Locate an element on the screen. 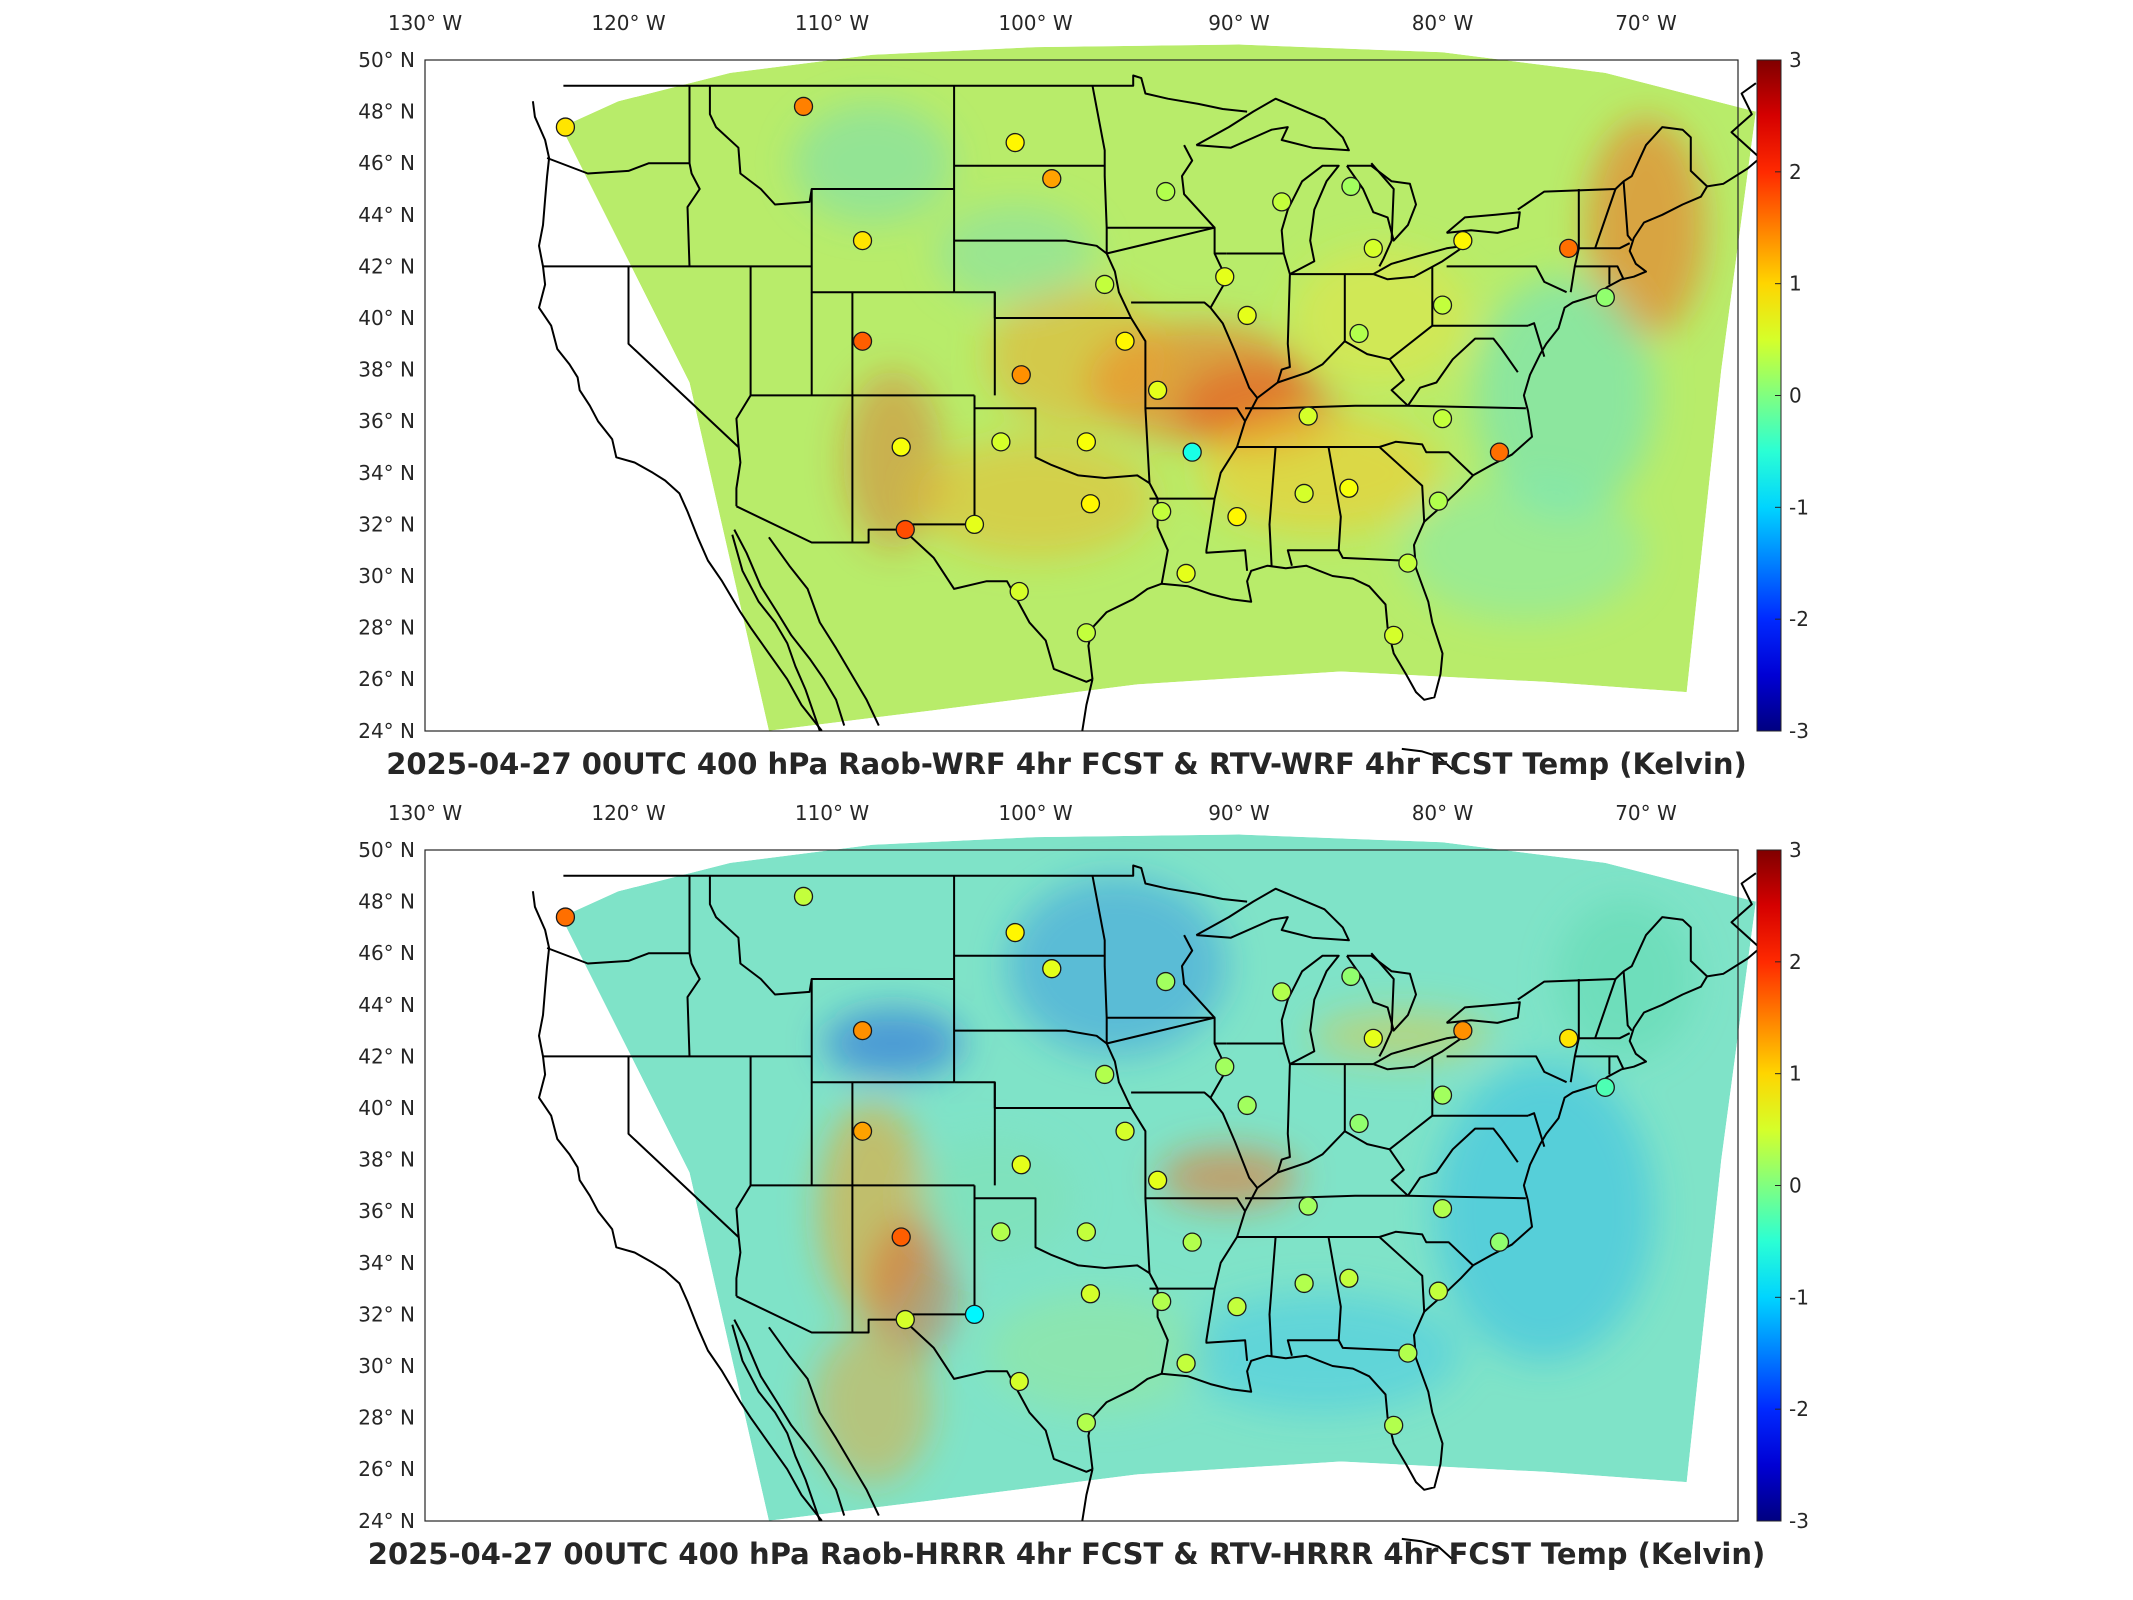  lon-tick-label: 80° W is located at coordinates (1443, 23).